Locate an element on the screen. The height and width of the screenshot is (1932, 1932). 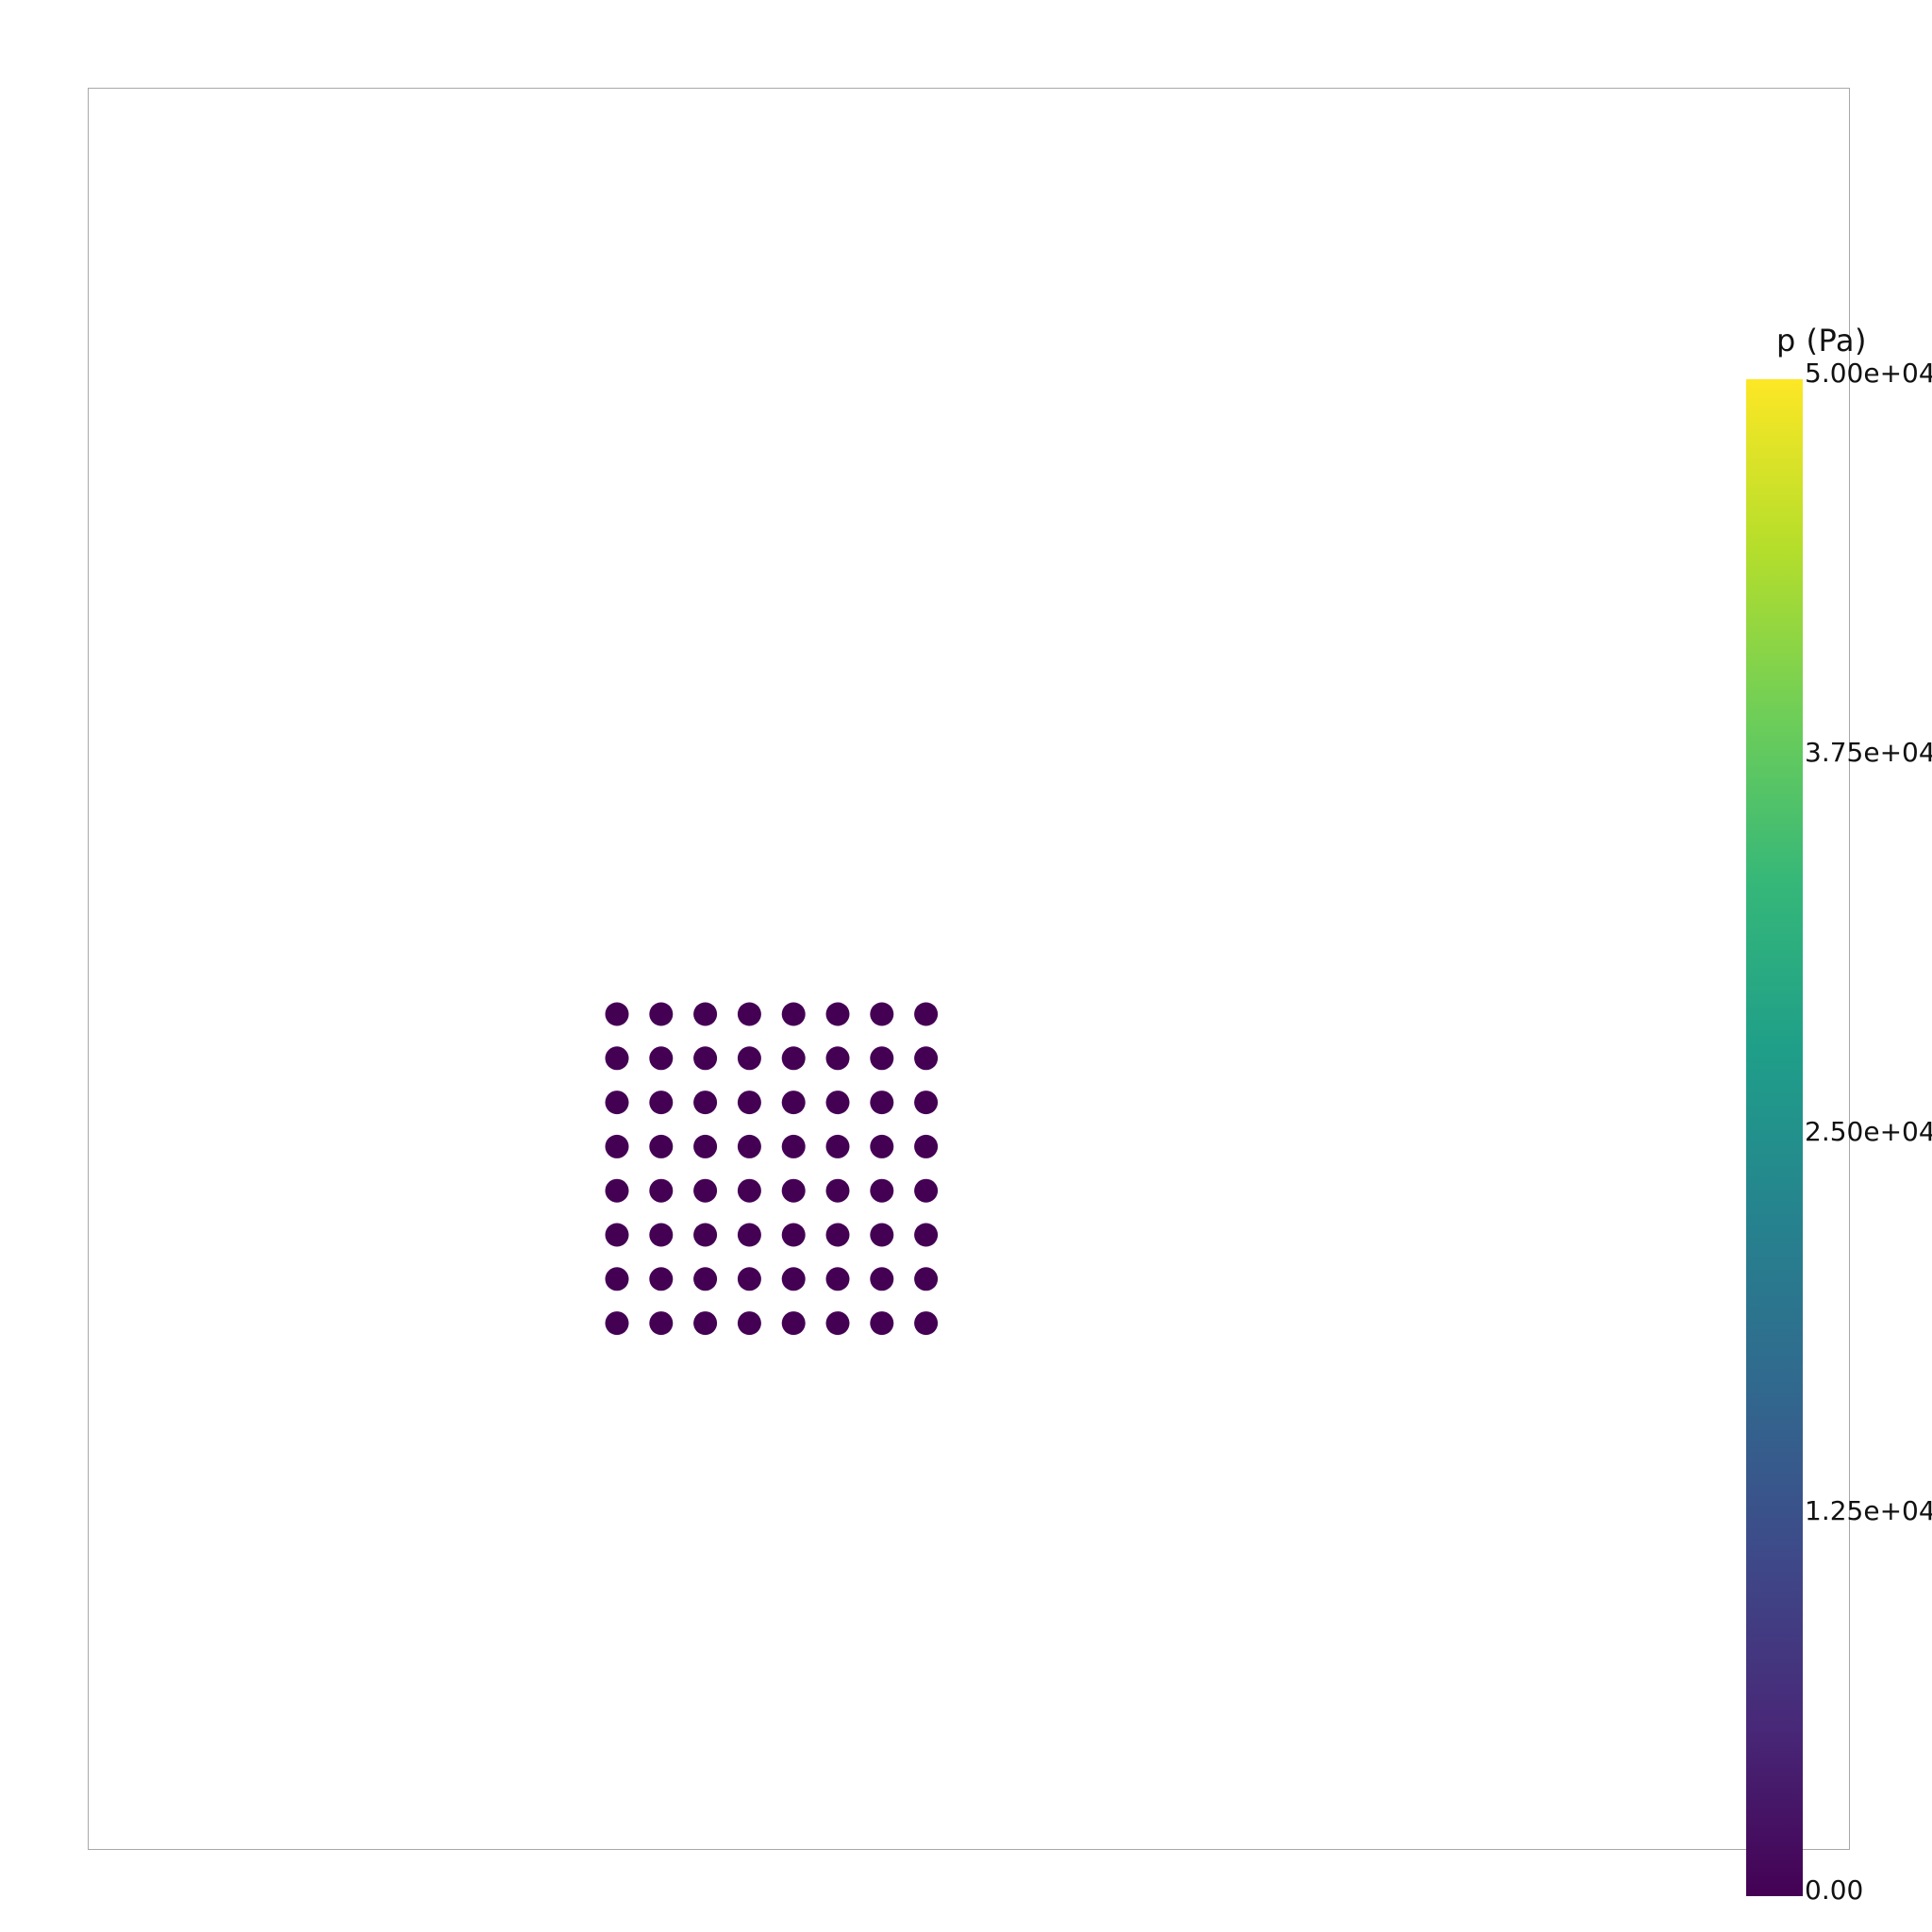
colorbar-title: p (Pa) is located at coordinates (1822, 340).